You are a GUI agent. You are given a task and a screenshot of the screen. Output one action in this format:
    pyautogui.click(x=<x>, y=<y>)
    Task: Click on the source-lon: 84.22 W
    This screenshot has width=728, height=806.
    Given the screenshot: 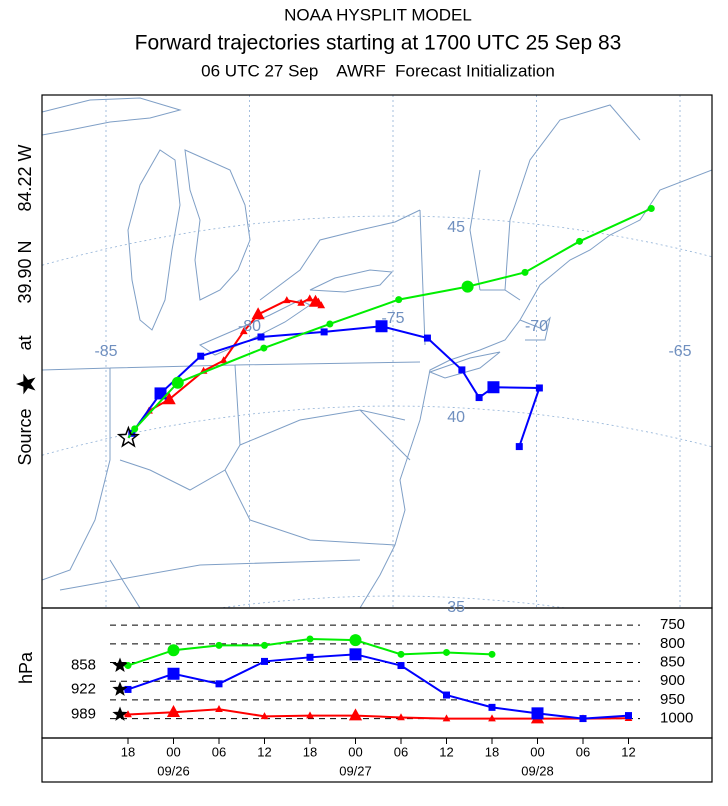 What is the action you would take?
    pyautogui.click(x=25, y=177)
    